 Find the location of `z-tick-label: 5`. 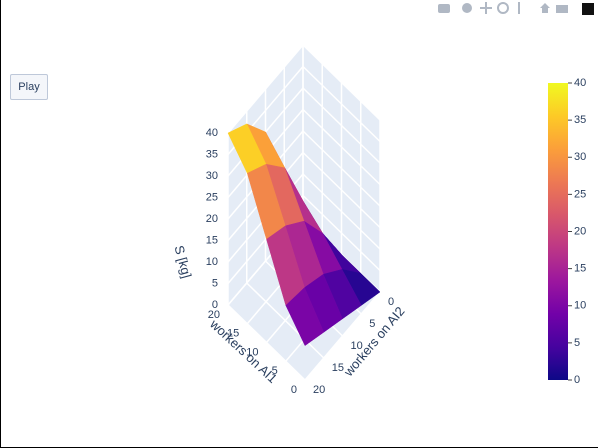

z-tick-label: 5 is located at coordinates (215, 283).